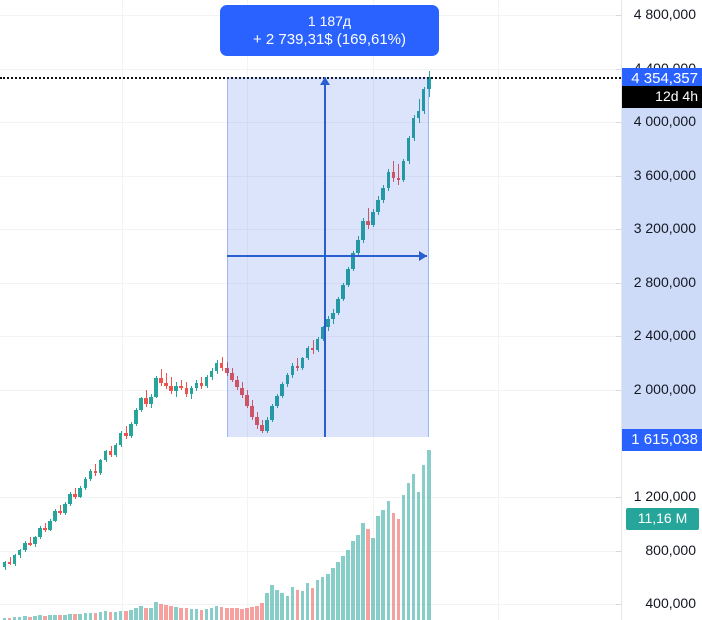  What do you see at coordinates (662, 79) in the screenshot?
I see `last-price-tag: 4 354,357` at bounding box center [662, 79].